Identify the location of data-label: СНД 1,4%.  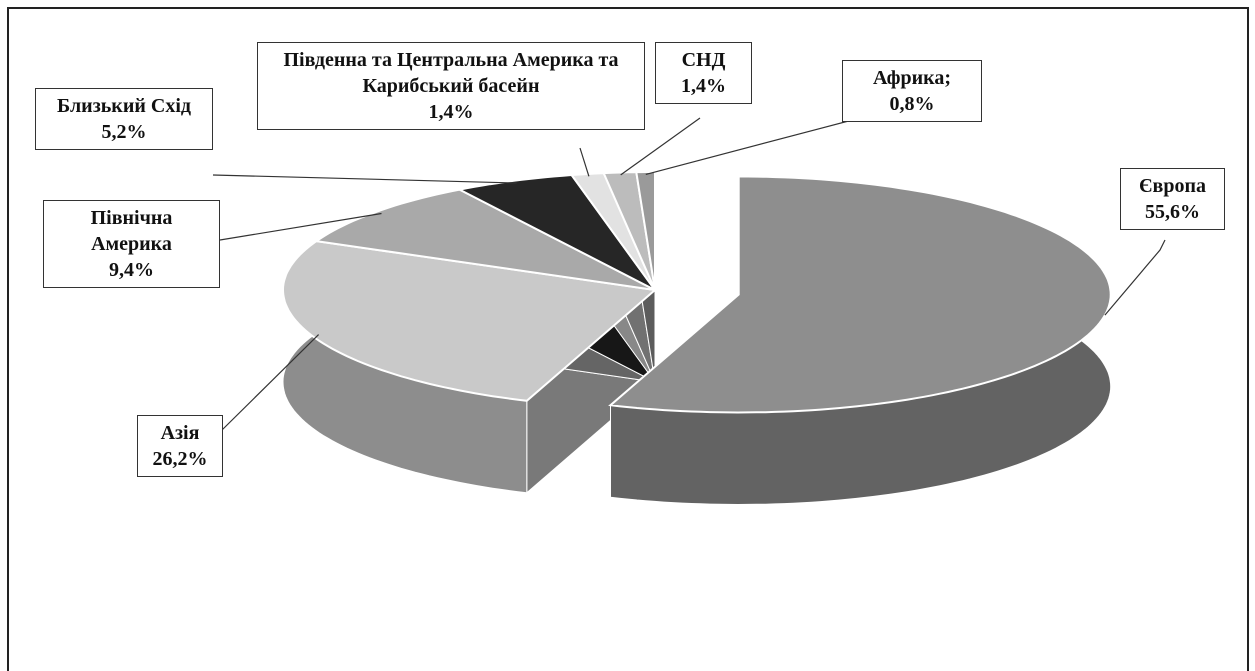
(703, 73).